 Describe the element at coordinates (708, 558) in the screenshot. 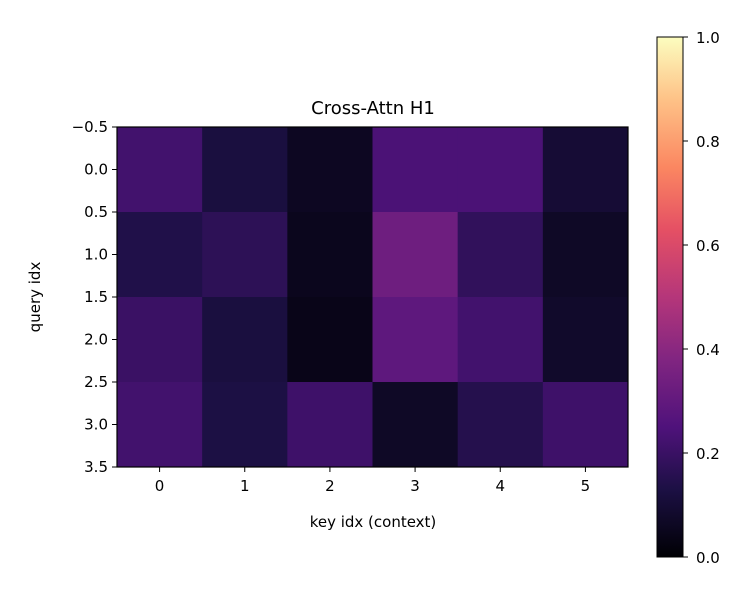

I see `colorbar-tick-label: 0.0` at that location.